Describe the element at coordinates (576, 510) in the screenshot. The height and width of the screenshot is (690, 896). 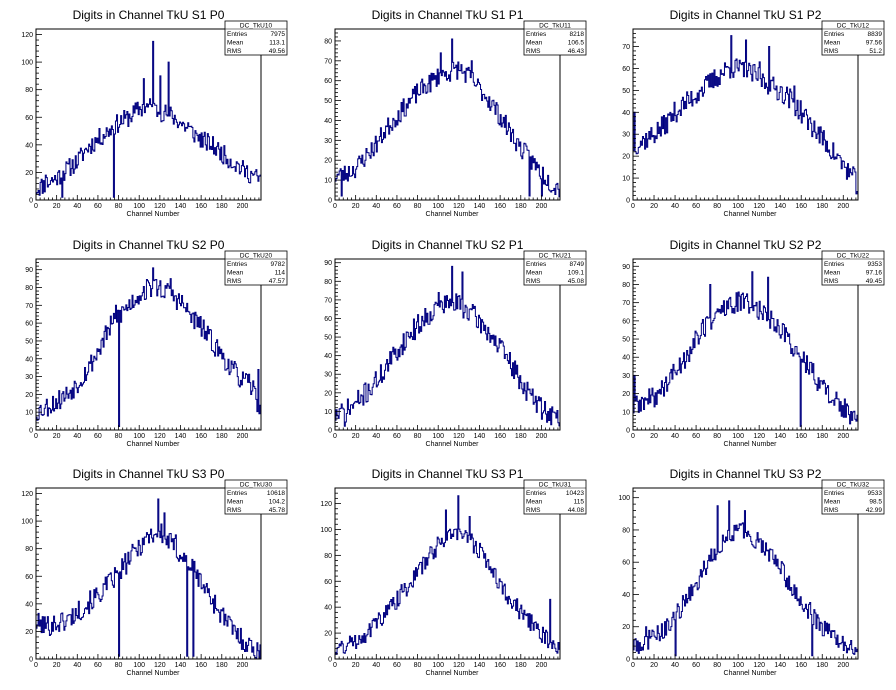
I see `stats-value: 44.08` at that location.